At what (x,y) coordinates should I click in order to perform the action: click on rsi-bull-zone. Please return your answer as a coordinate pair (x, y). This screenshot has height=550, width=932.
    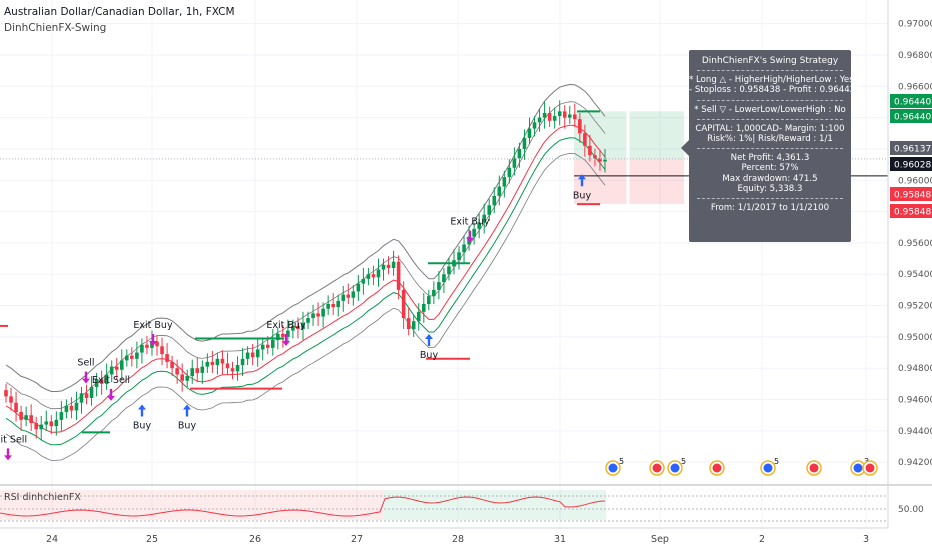
    Looking at the image, I should click on (495, 505).